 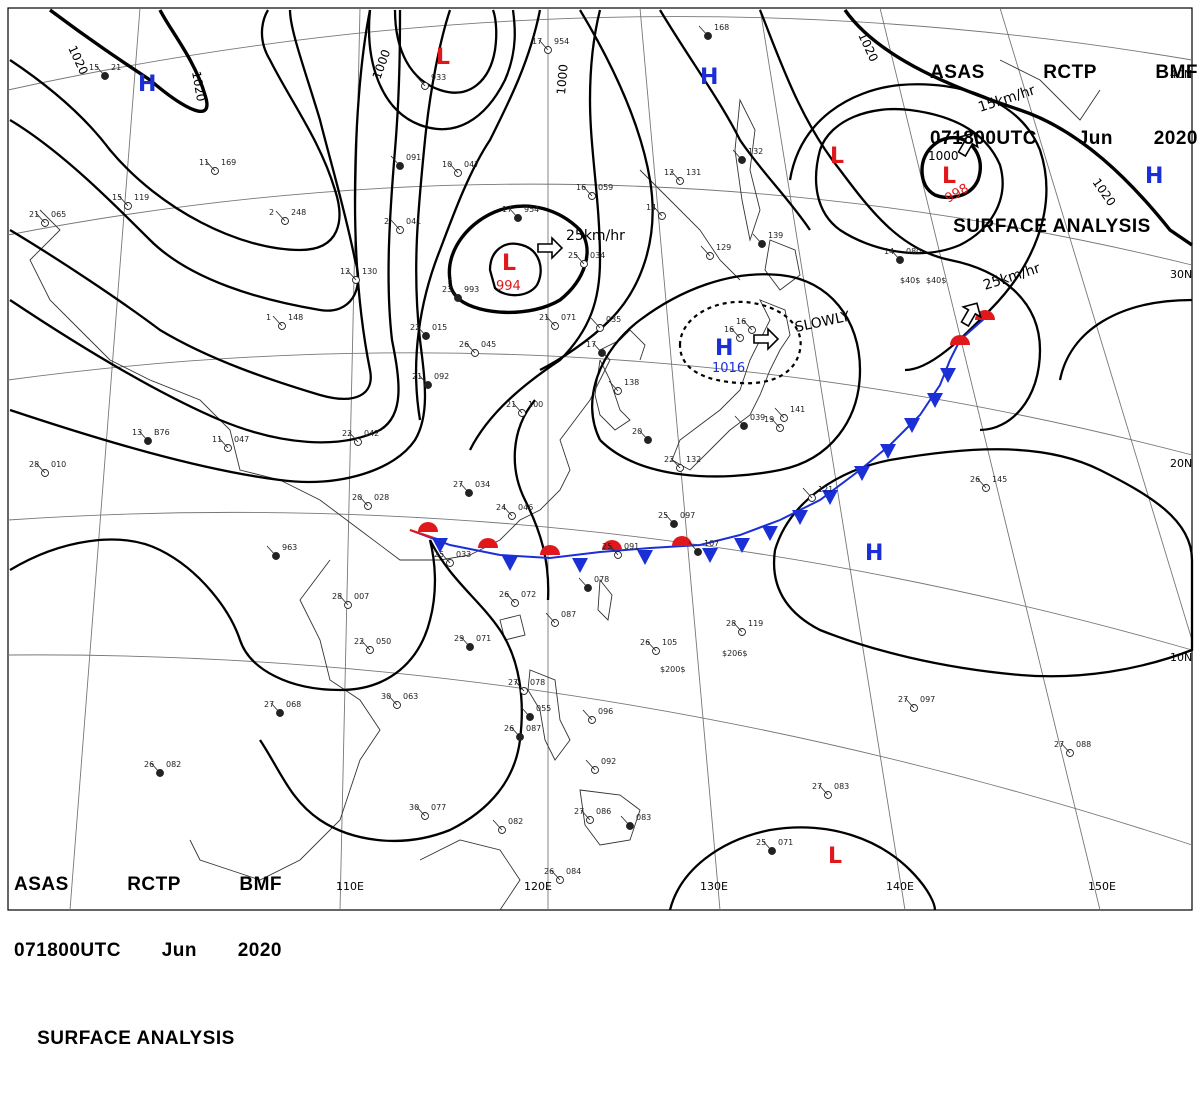 What do you see at coordinates (508, 286) in the screenshot?
I see `pressure-value: 994` at bounding box center [508, 286].